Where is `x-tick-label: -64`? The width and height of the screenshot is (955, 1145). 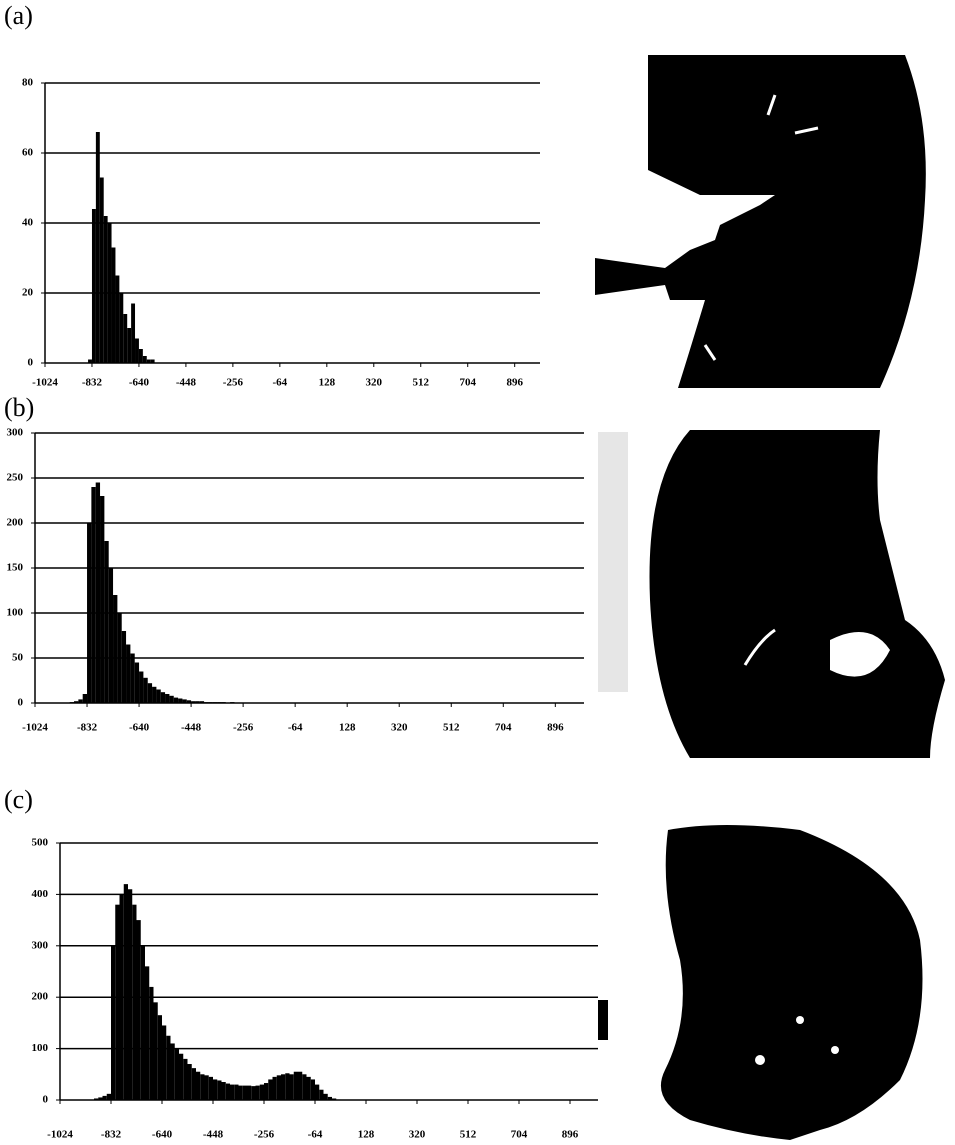
x-tick-label: -64 is located at coordinates (295, 728).